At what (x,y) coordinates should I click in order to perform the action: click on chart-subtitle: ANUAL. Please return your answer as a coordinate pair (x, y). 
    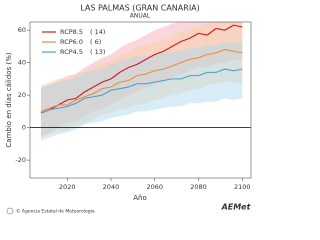
    Looking at the image, I should click on (140, 16).